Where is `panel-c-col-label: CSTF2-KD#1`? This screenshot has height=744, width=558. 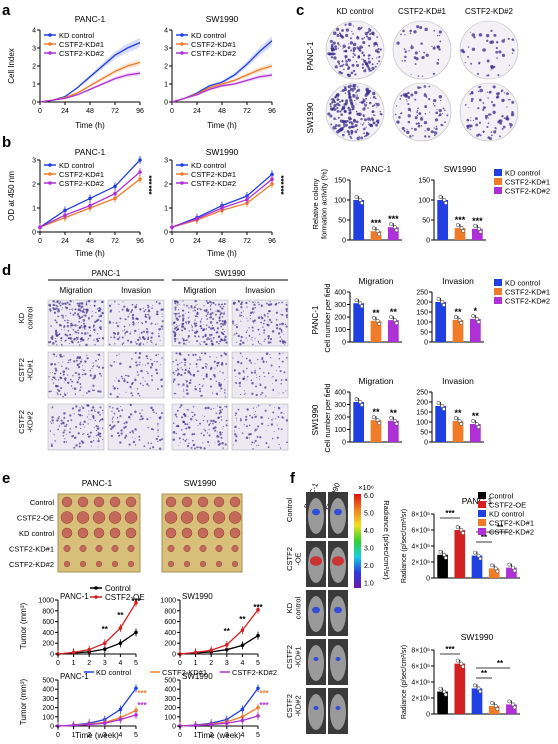
panel-c-col-label: CSTF2-KD#1 is located at coordinates (422, 11).